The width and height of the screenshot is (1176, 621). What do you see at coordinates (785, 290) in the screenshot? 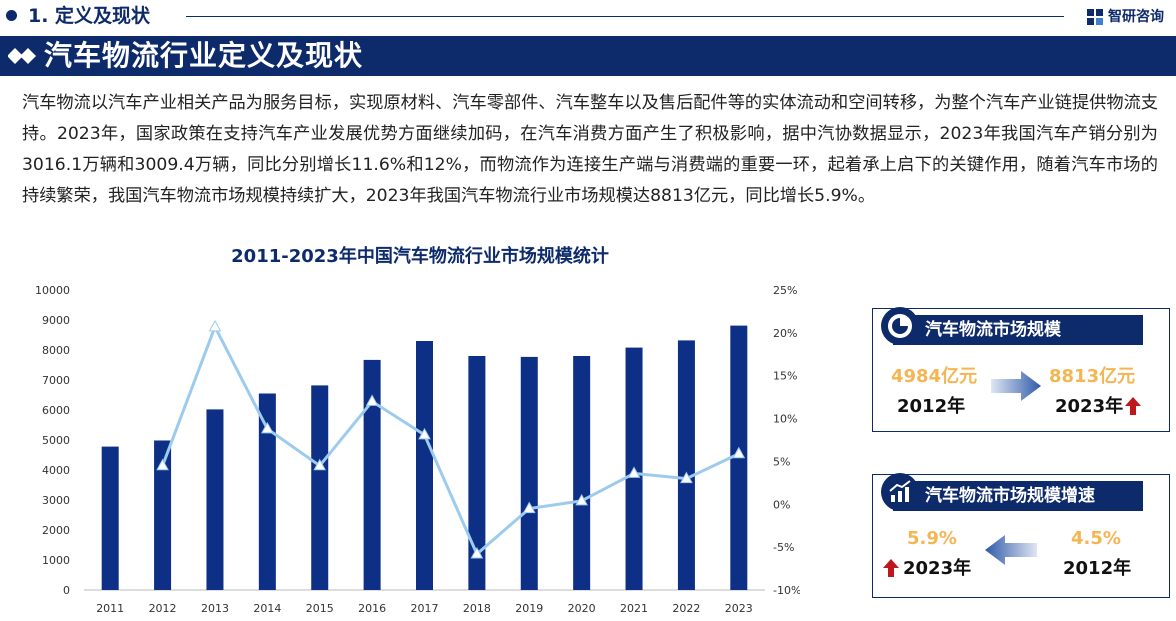
I see `right-axis-tick-label: 25%` at bounding box center [785, 290].